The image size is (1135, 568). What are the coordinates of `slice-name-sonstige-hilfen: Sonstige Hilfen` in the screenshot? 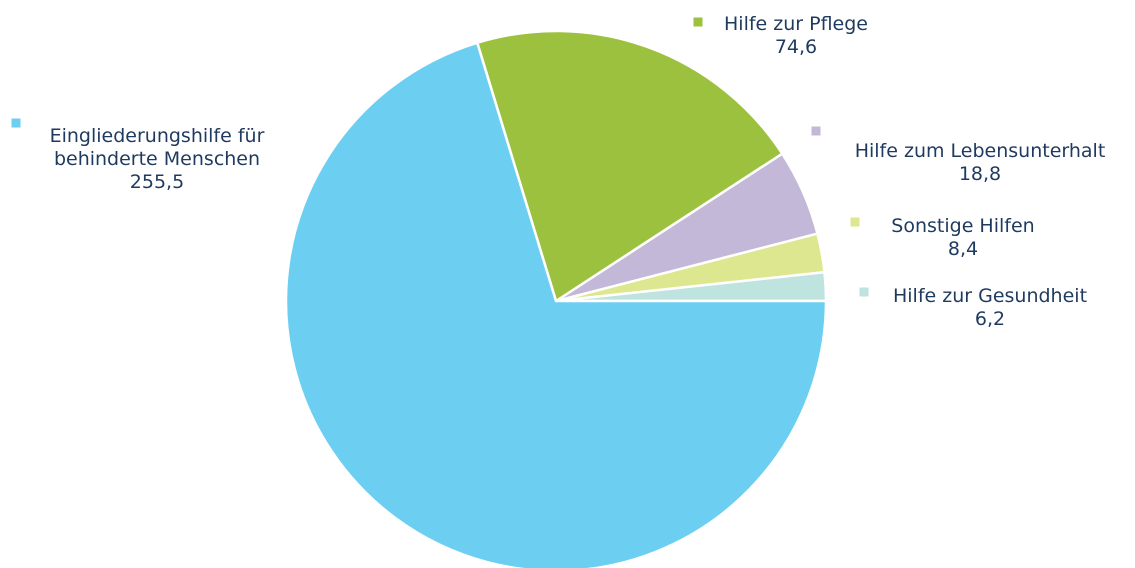 It's located at (962, 226).